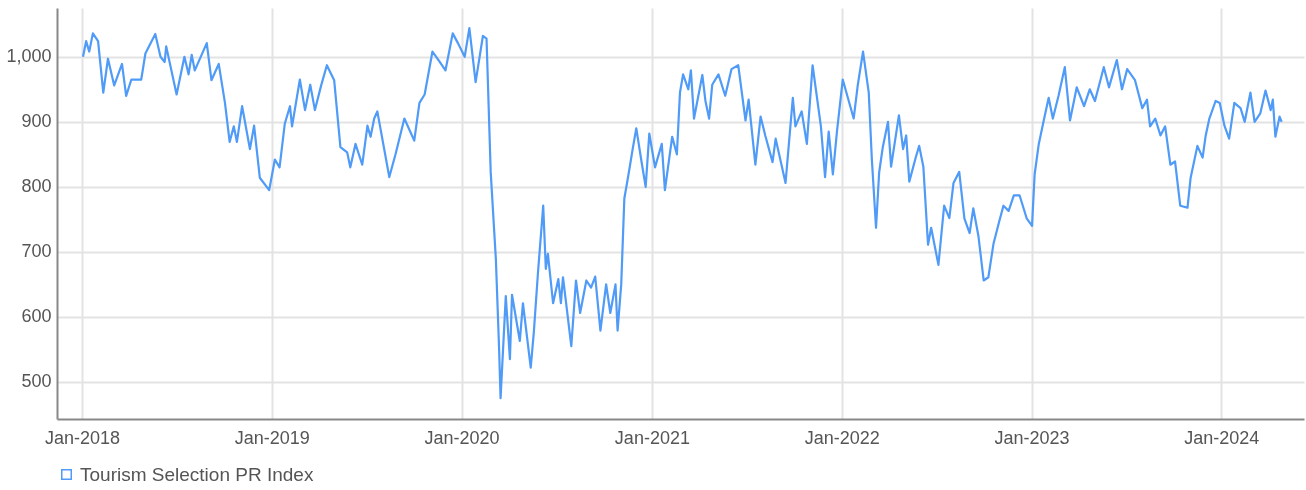 This screenshot has width=1306, height=490. Describe the element at coordinates (36, 121) in the screenshot. I see `y-tick-label: 900` at that location.